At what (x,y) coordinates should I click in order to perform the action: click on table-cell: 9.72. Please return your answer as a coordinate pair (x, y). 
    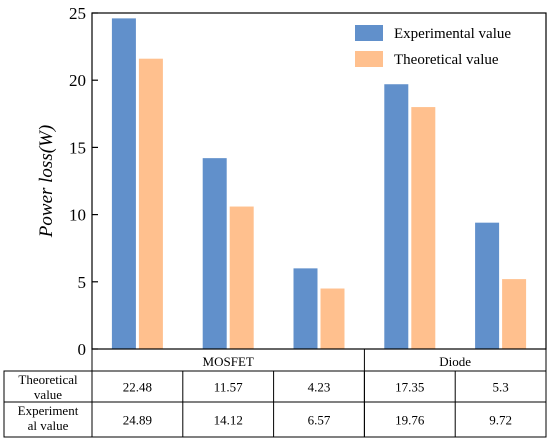
    Looking at the image, I should click on (500, 420).